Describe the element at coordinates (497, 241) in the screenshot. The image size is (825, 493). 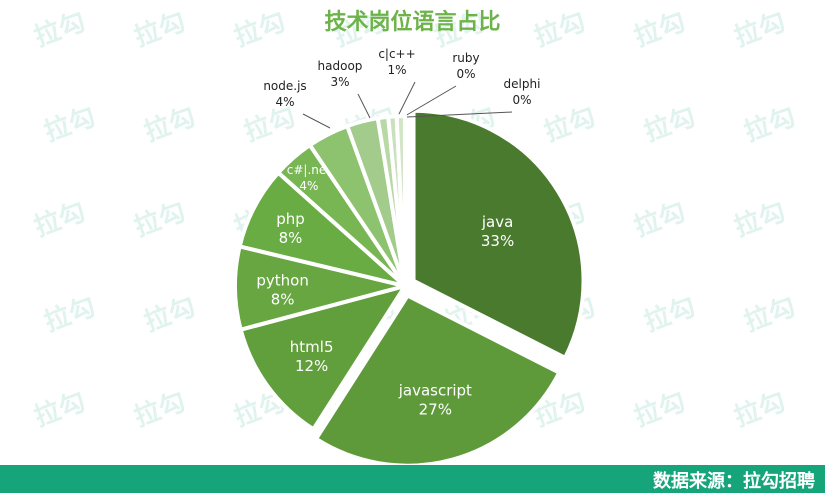
I see `slice-percent: 33%` at that location.